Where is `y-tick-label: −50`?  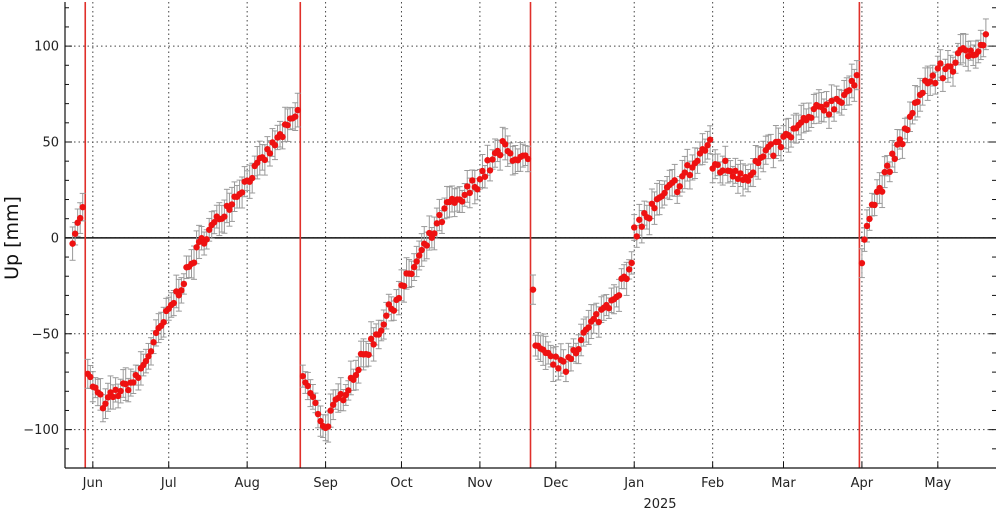
y-tick-label: −50 is located at coordinates (45, 334).